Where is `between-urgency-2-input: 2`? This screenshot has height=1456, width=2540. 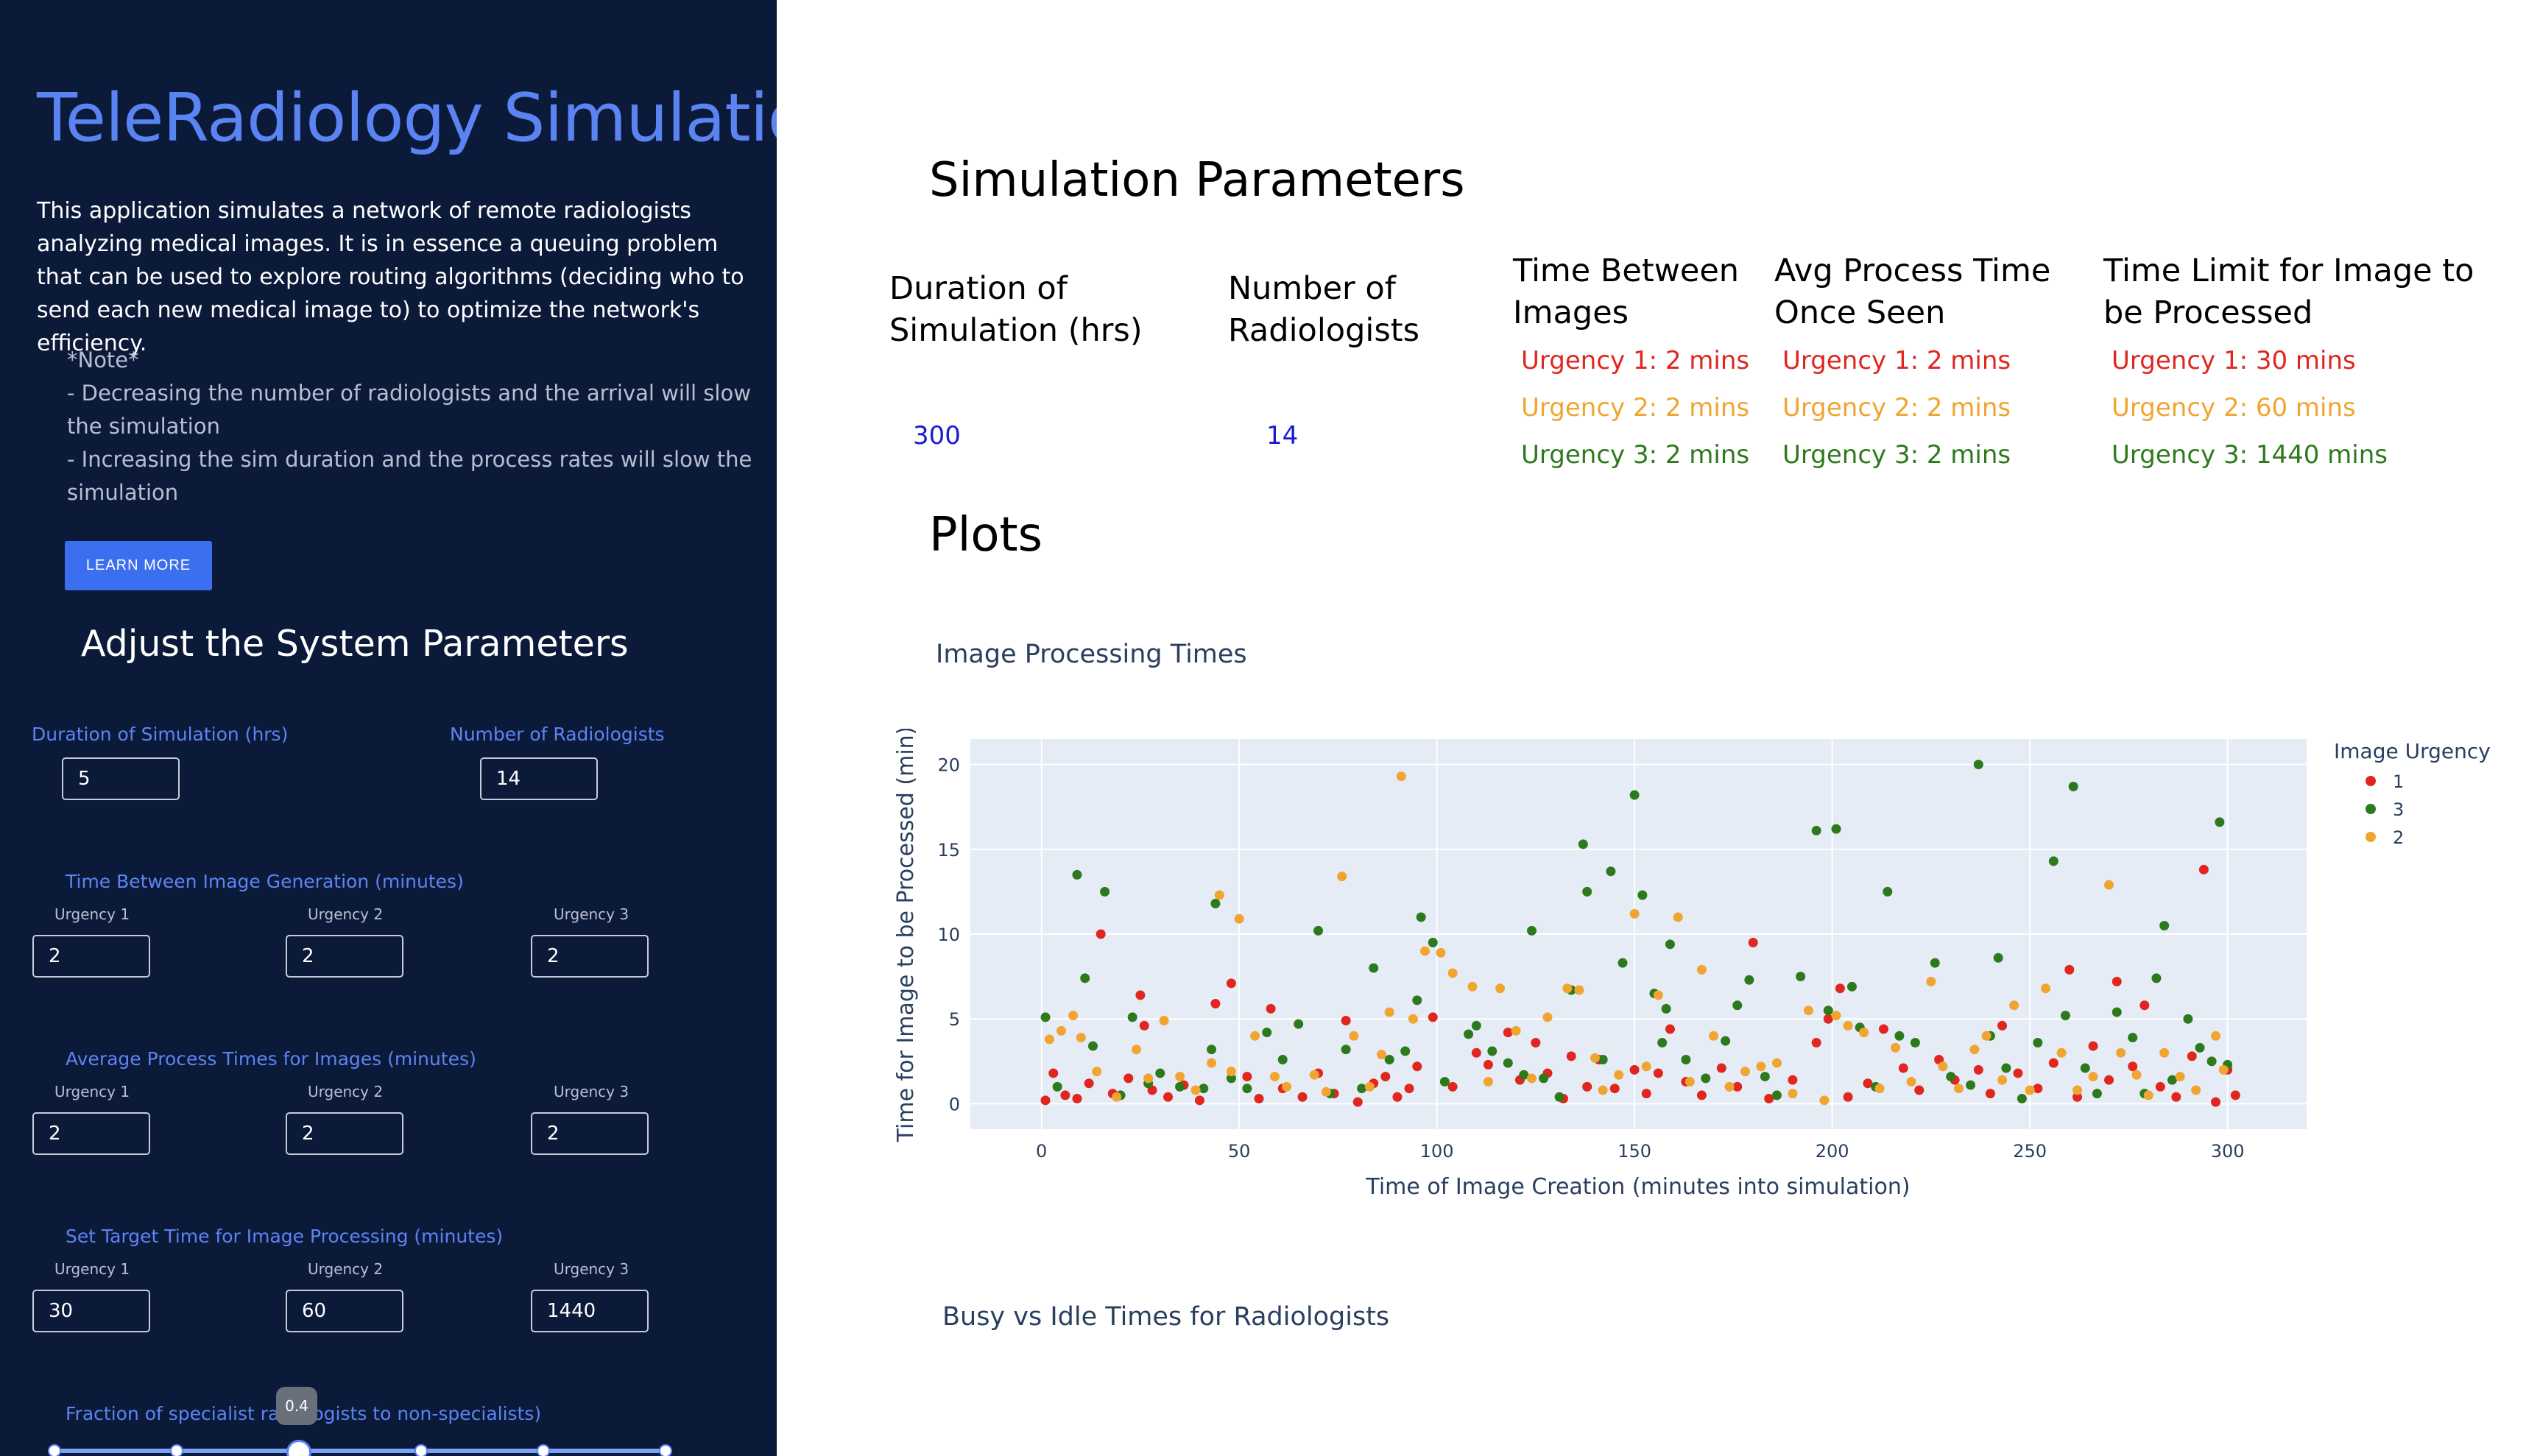
between-urgency-2-input: 2 is located at coordinates (344, 956).